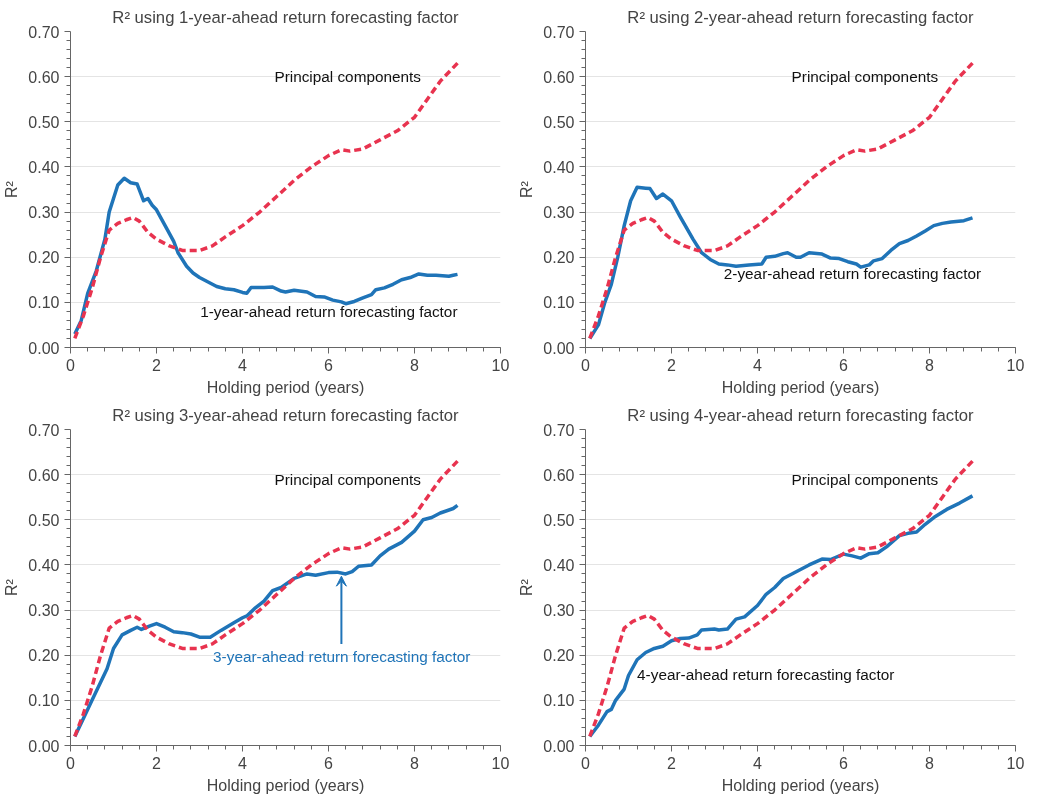 This screenshot has height=807, width=1040. Describe the element at coordinates (852, 273) in the screenshot. I see `series-label: 2-year-ahead return forecasting factor` at that location.